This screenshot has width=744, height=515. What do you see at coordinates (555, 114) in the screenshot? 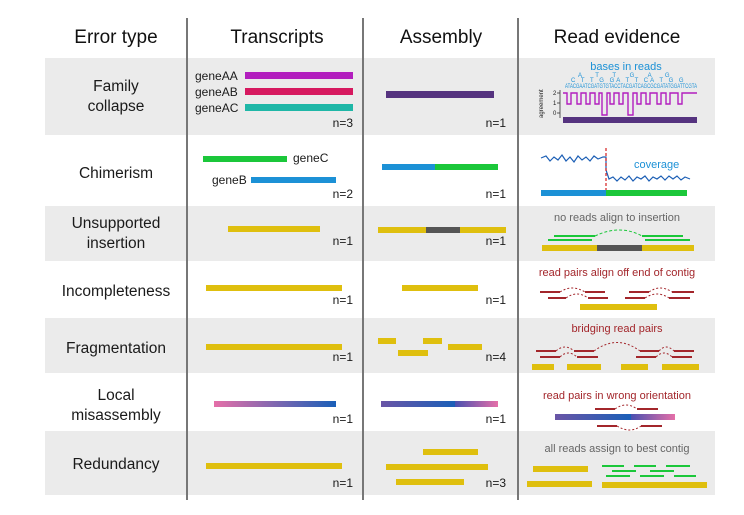
I see `agreement-tick-0: 0` at bounding box center [555, 114].